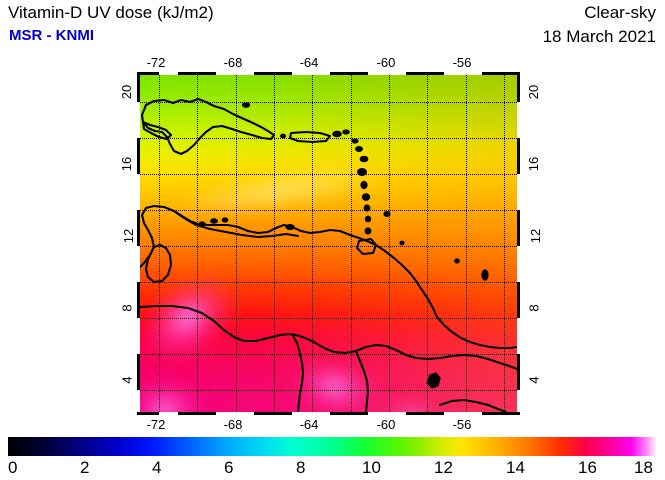 The width and height of the screenshot is (665, 480). I want to click on axis-label-top-4: -56, so click(462, 62).